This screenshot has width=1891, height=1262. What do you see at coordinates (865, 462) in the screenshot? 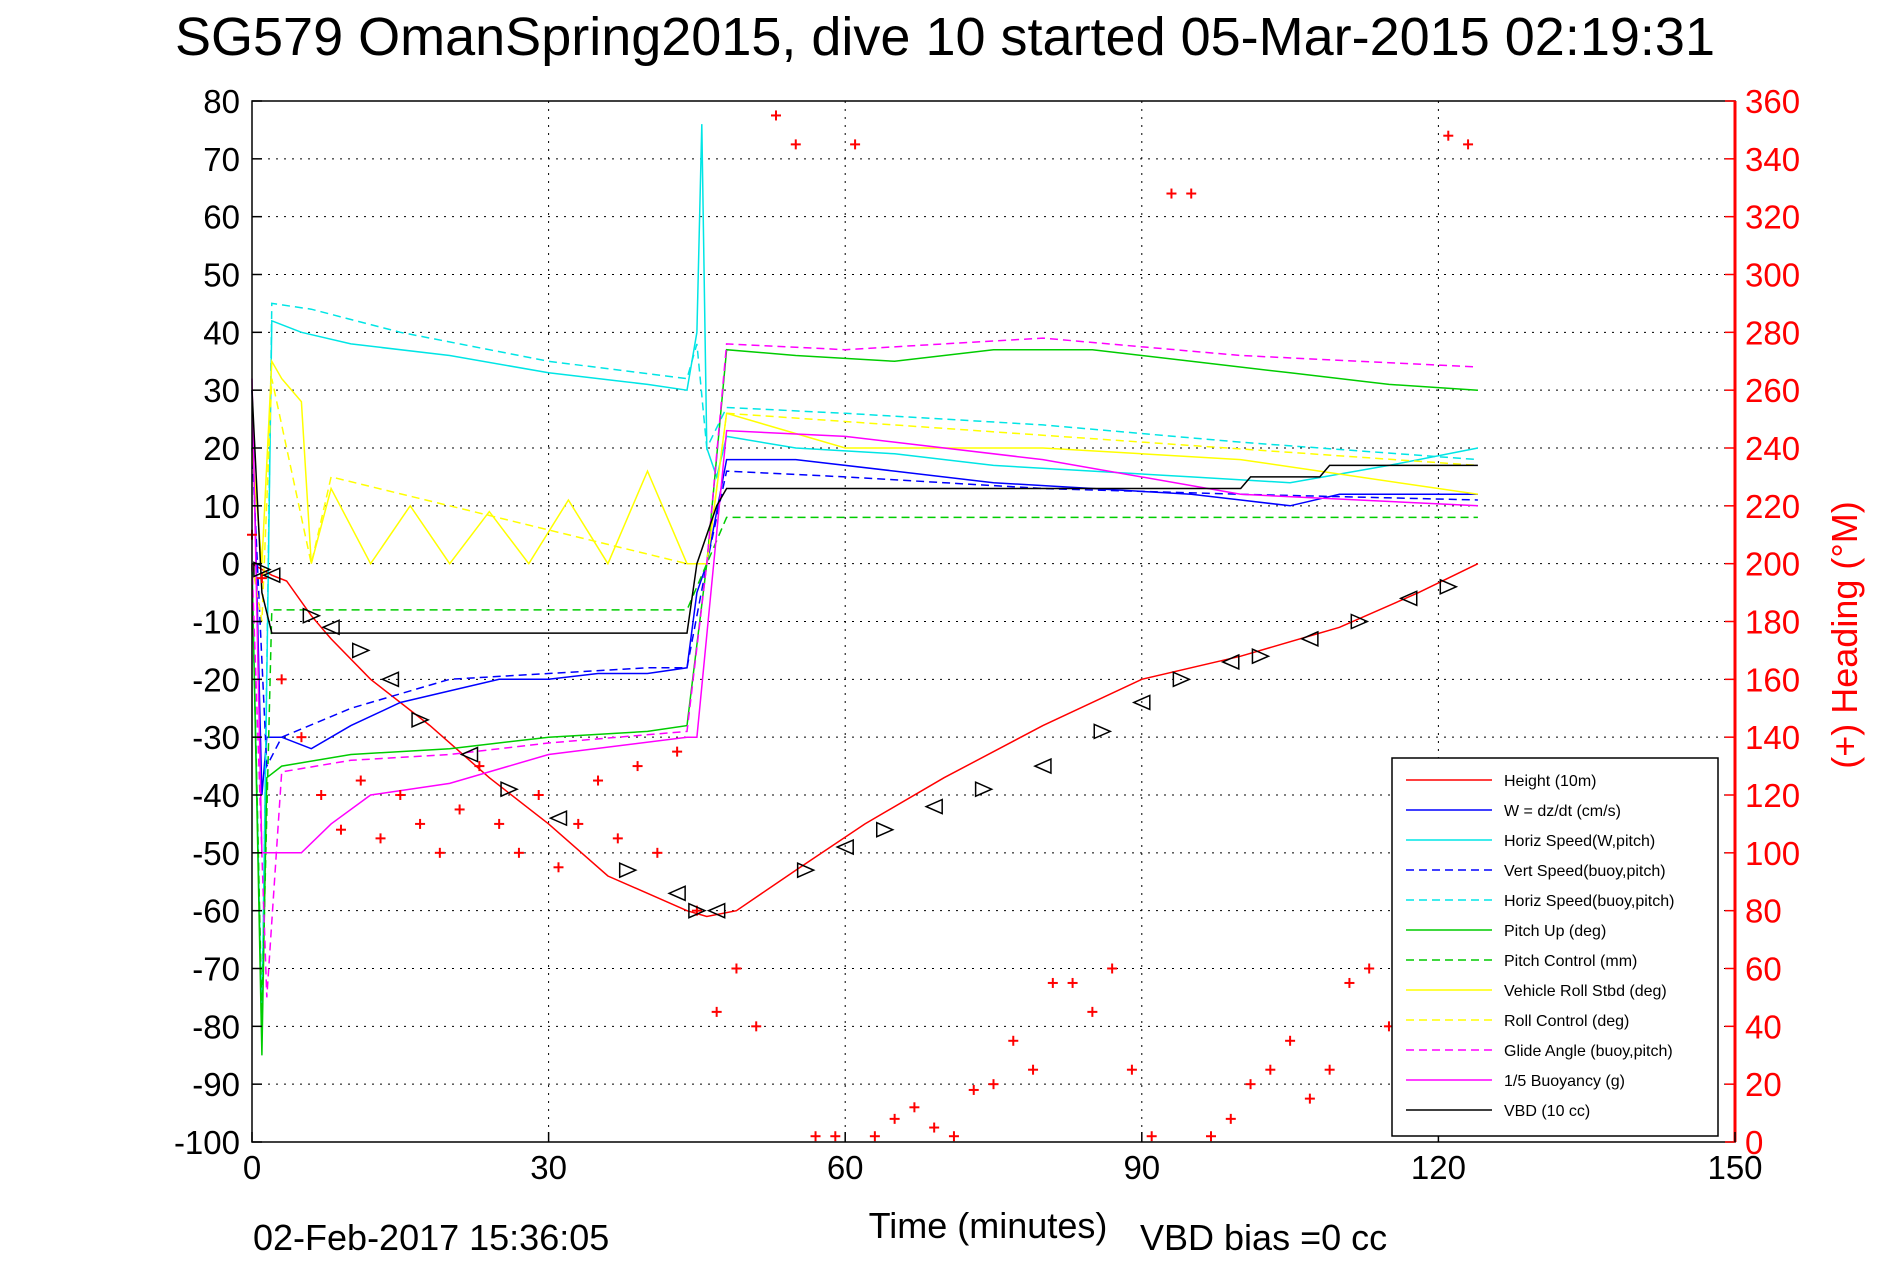
I see `series-line-vehicle-roll-stbd-deg-` at bounding box center [865, 462].